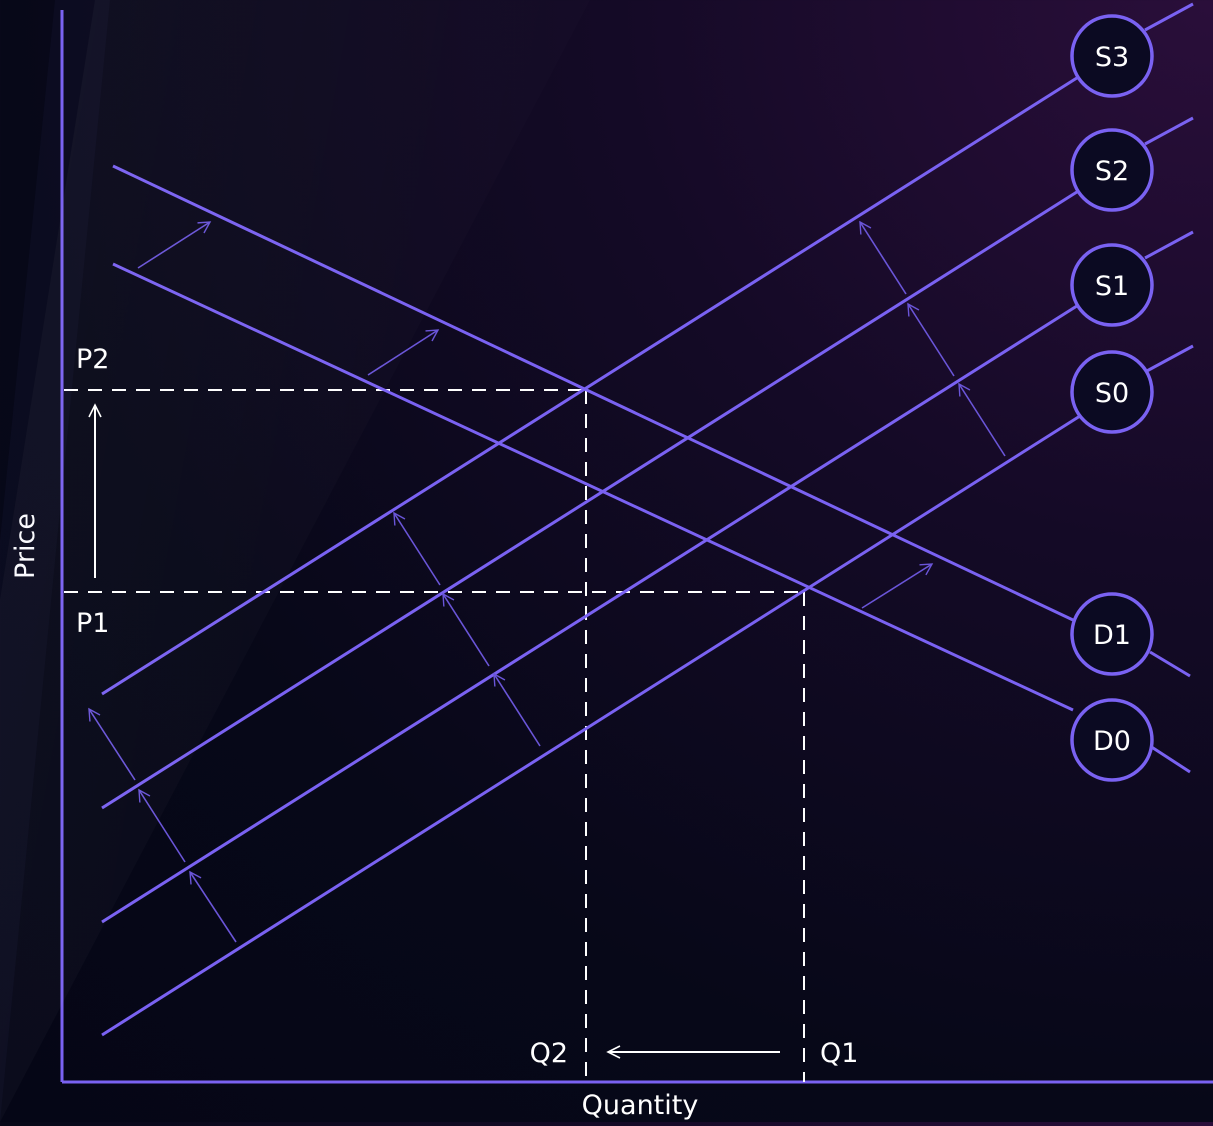 This screenshot has height=1126, width=1213. I want to click on label-s0: S0, so click(1112, 393).